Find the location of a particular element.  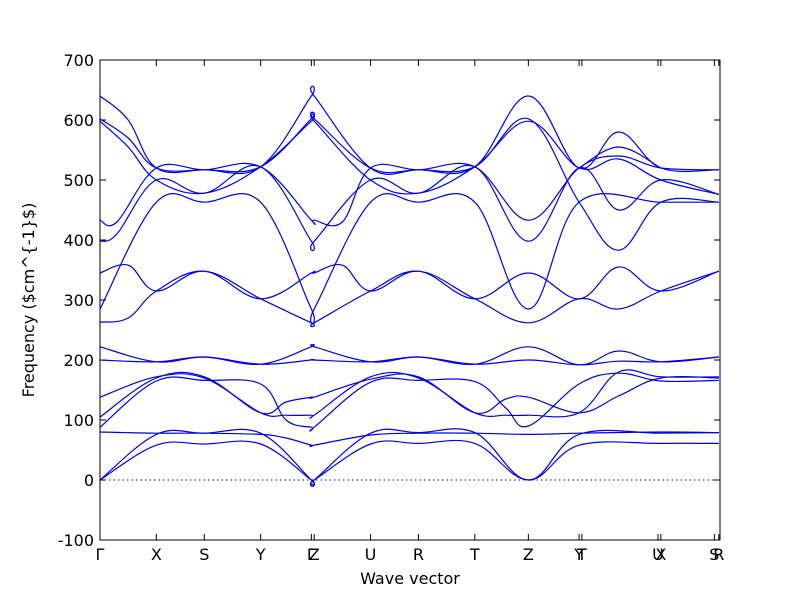

y-axis-label: Frequency ($cm^{-1}$) is located at coordinates (28, 300).